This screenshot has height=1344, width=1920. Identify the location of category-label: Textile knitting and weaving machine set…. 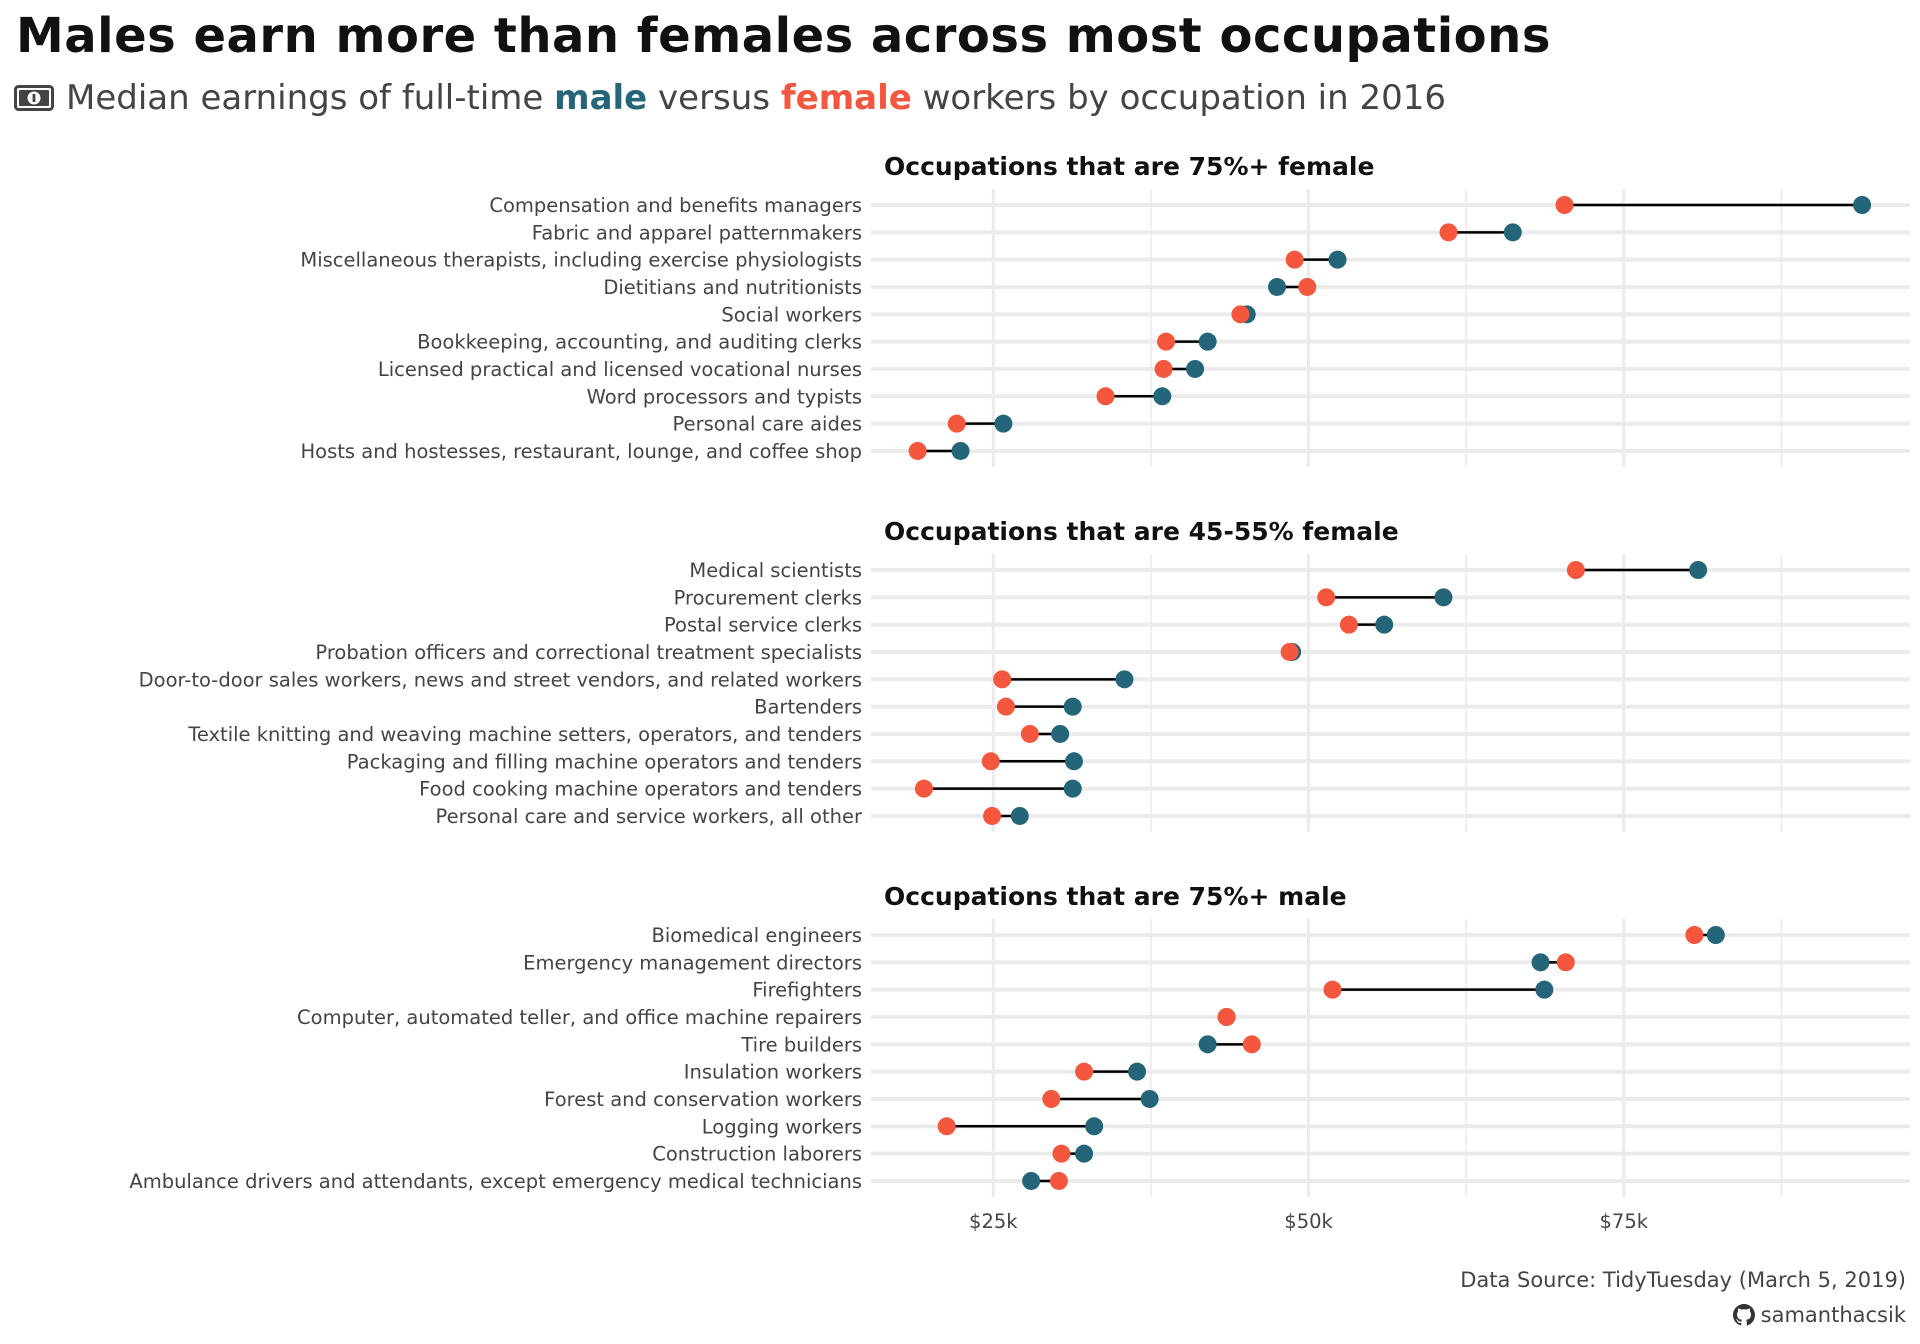
(524, 734).